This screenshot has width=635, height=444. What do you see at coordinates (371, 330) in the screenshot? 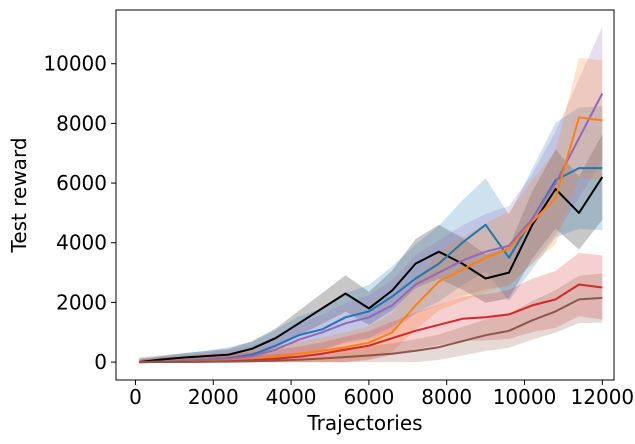
I see `series-line-brown` at bounding box center [371, 330].